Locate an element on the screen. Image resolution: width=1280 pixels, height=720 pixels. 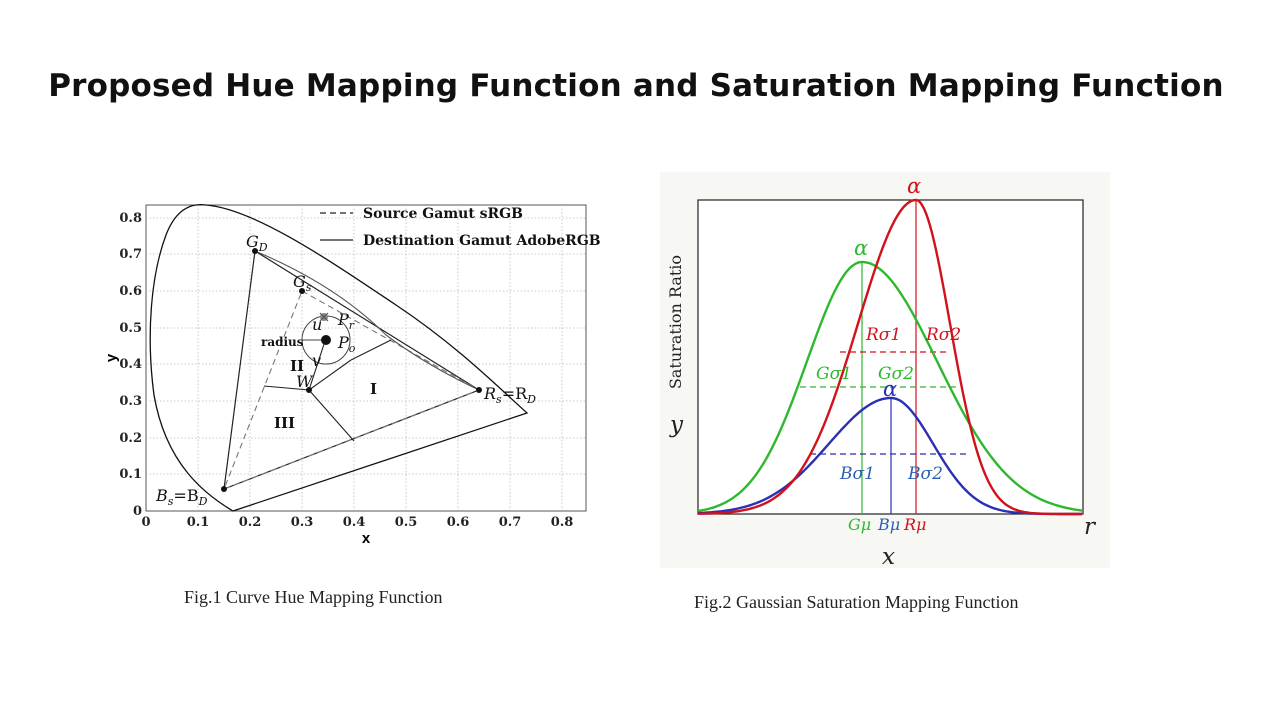
green-sigma1: Gσ1 is located at coordinates (834, 374).